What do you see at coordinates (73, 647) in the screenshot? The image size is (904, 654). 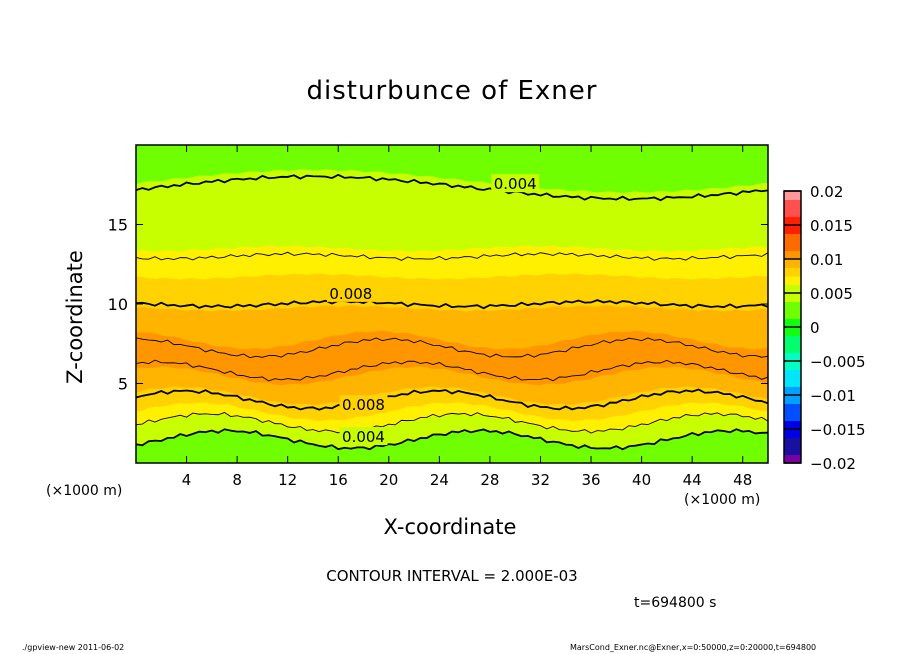 I see `footer-left: ./gpview-new 2011-06-02` at bounding box center [73, 647].